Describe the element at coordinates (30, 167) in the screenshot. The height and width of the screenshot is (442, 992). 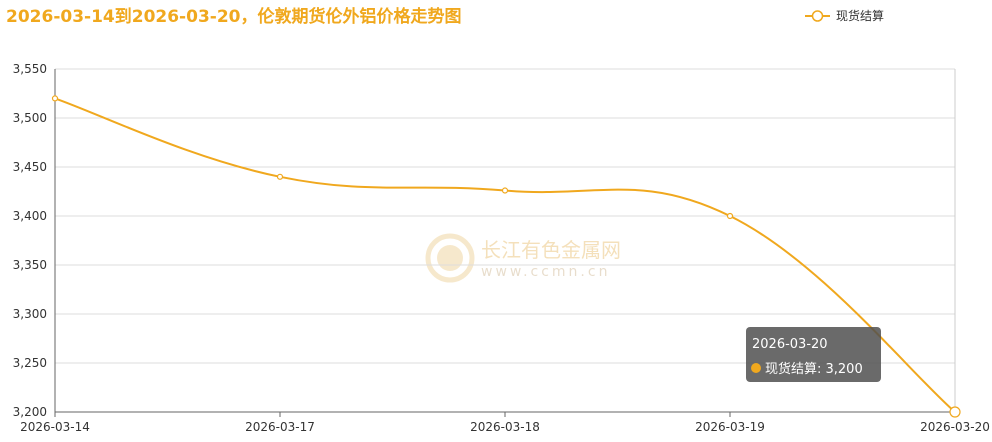
I see `y-tick-label: 3,450` at that location.